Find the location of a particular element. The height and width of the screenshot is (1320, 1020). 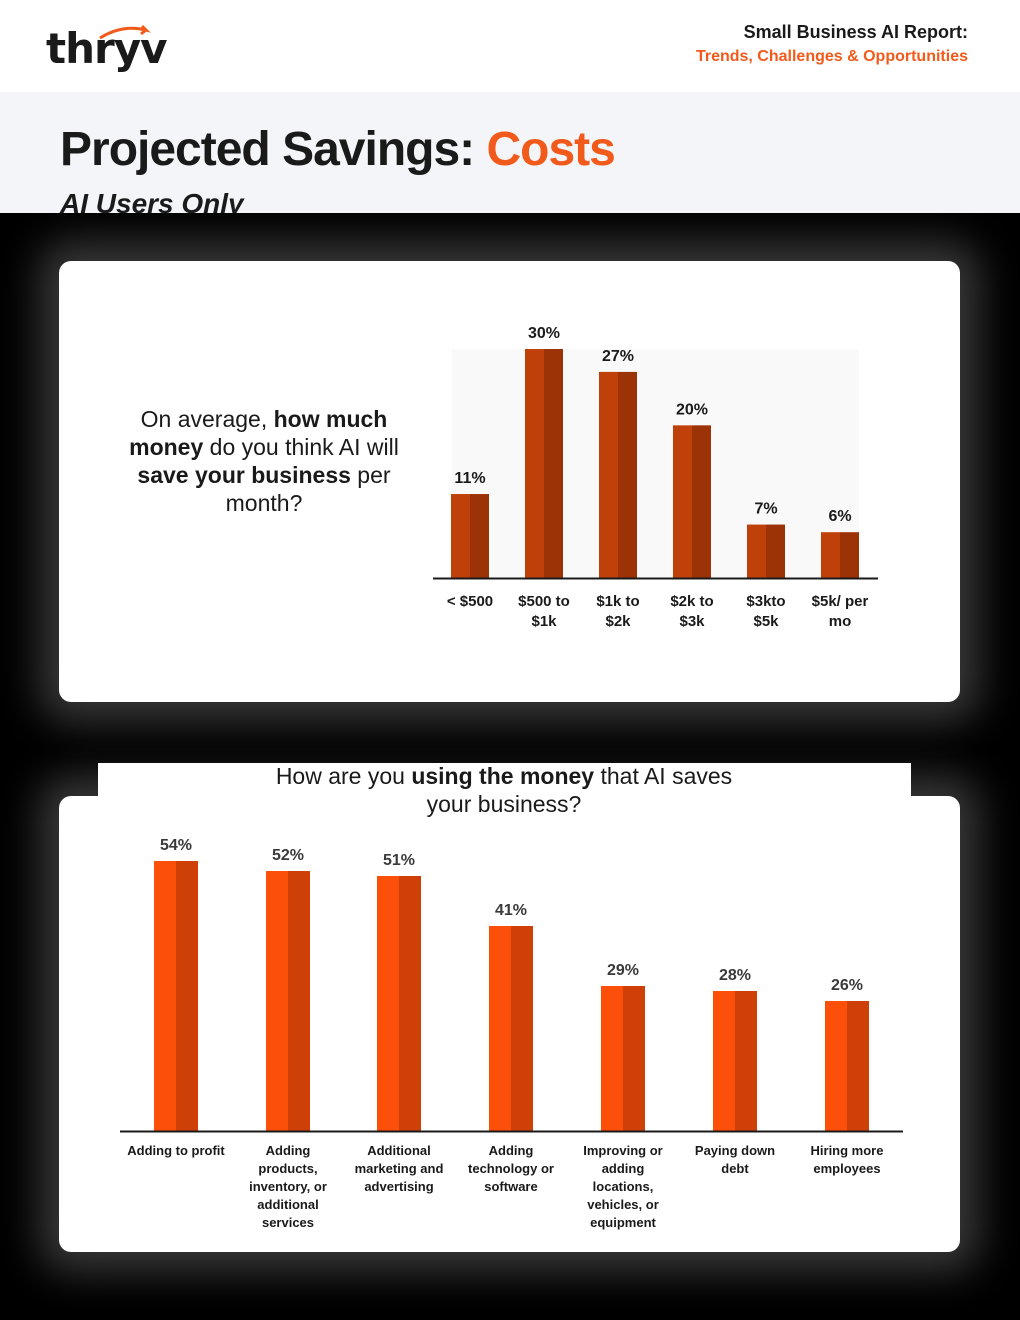

tick-label-line: services is located at coordinates (288, 1222).